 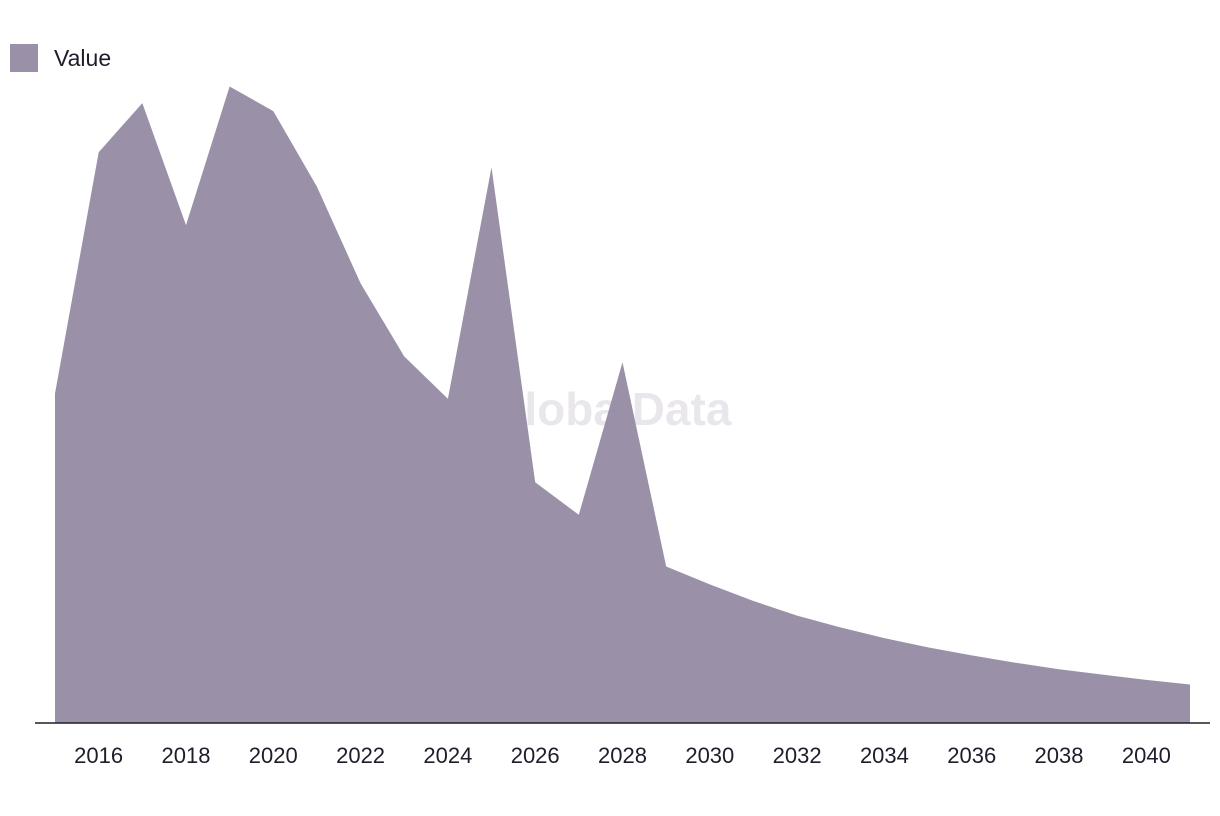 What do you see at coordinates (971, 755) in the screenshot?
I see `x-tick-label: 2036` at bounding box center [971, 755].